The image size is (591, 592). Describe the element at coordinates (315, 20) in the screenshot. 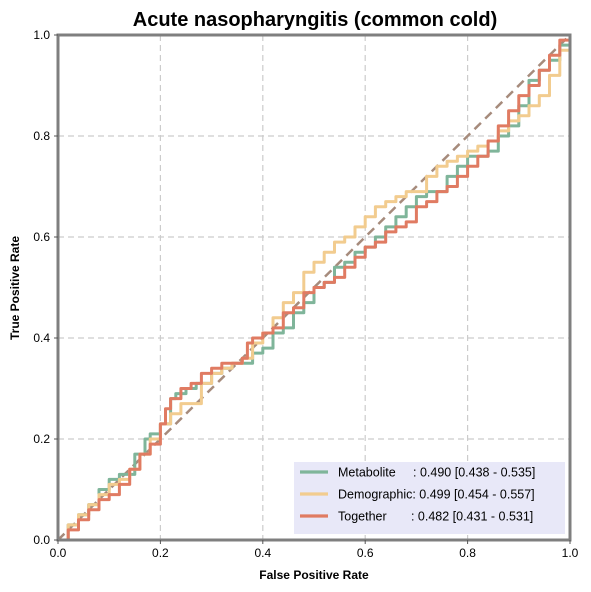

I see `chart-title: Acute nasopharyngitis (common cold)` at that location.